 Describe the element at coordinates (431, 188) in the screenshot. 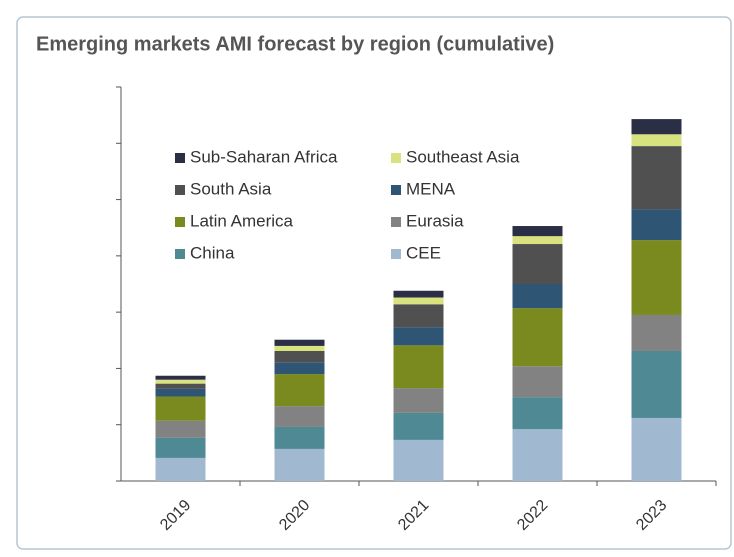

I see `legend-label: MENA` at that location.